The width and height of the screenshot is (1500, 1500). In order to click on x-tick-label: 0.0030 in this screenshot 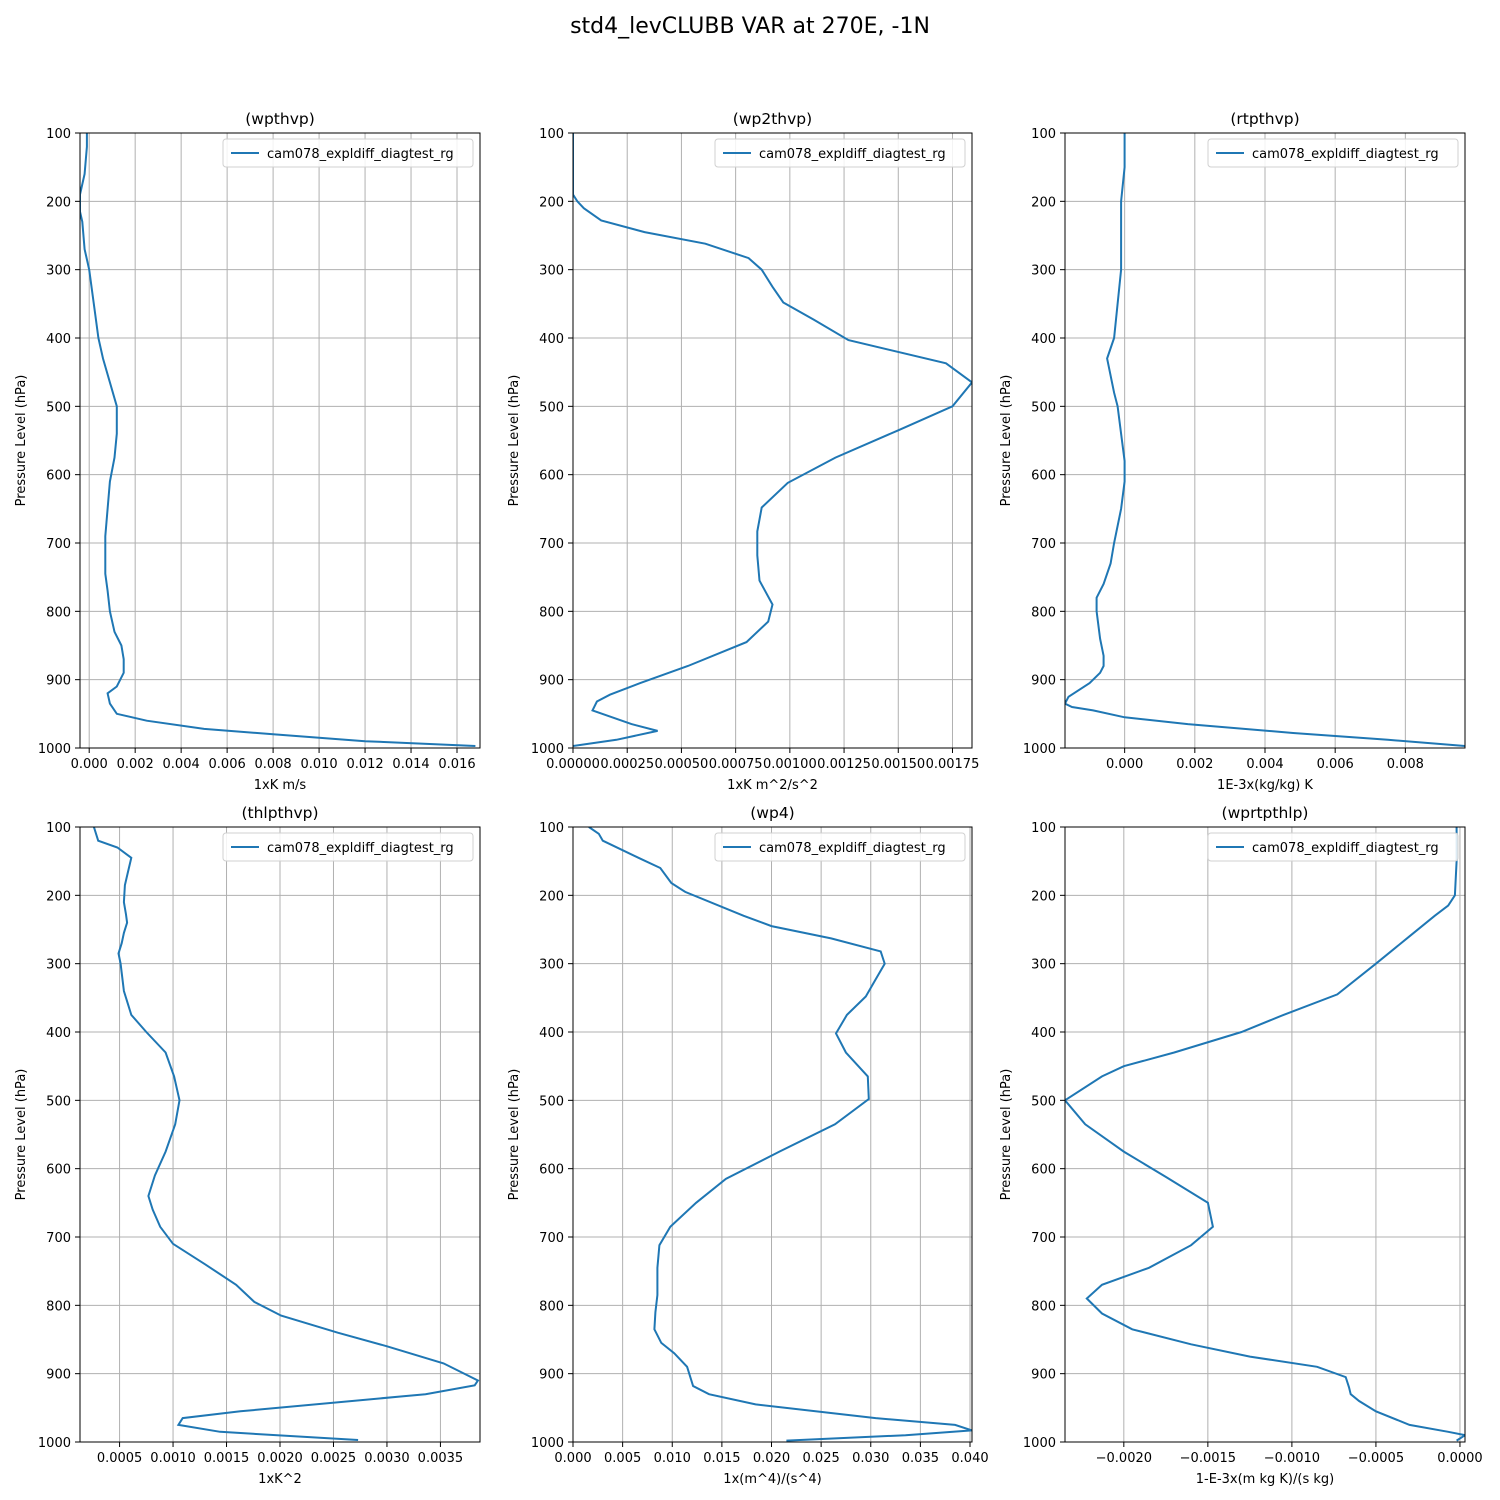, I will do `click(387, 1458)`.